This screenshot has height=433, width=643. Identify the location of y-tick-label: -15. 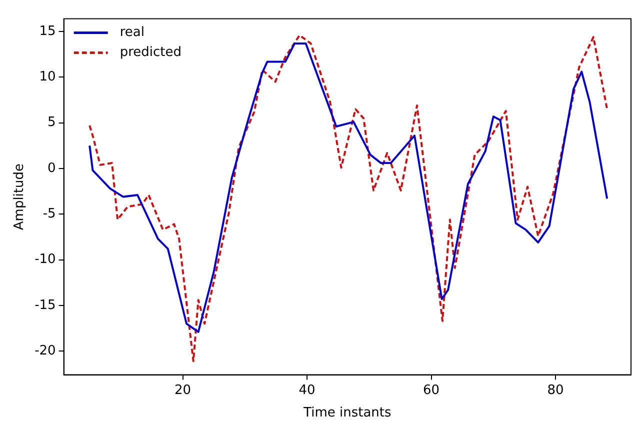
(45, 305).